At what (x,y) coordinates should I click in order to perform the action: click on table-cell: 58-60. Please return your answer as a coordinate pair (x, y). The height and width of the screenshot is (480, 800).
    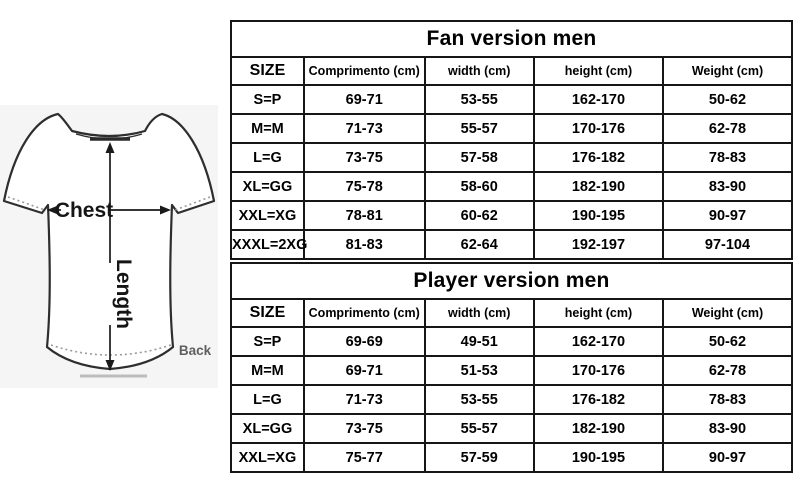
    Looking at the image, I should click on (479, 186).